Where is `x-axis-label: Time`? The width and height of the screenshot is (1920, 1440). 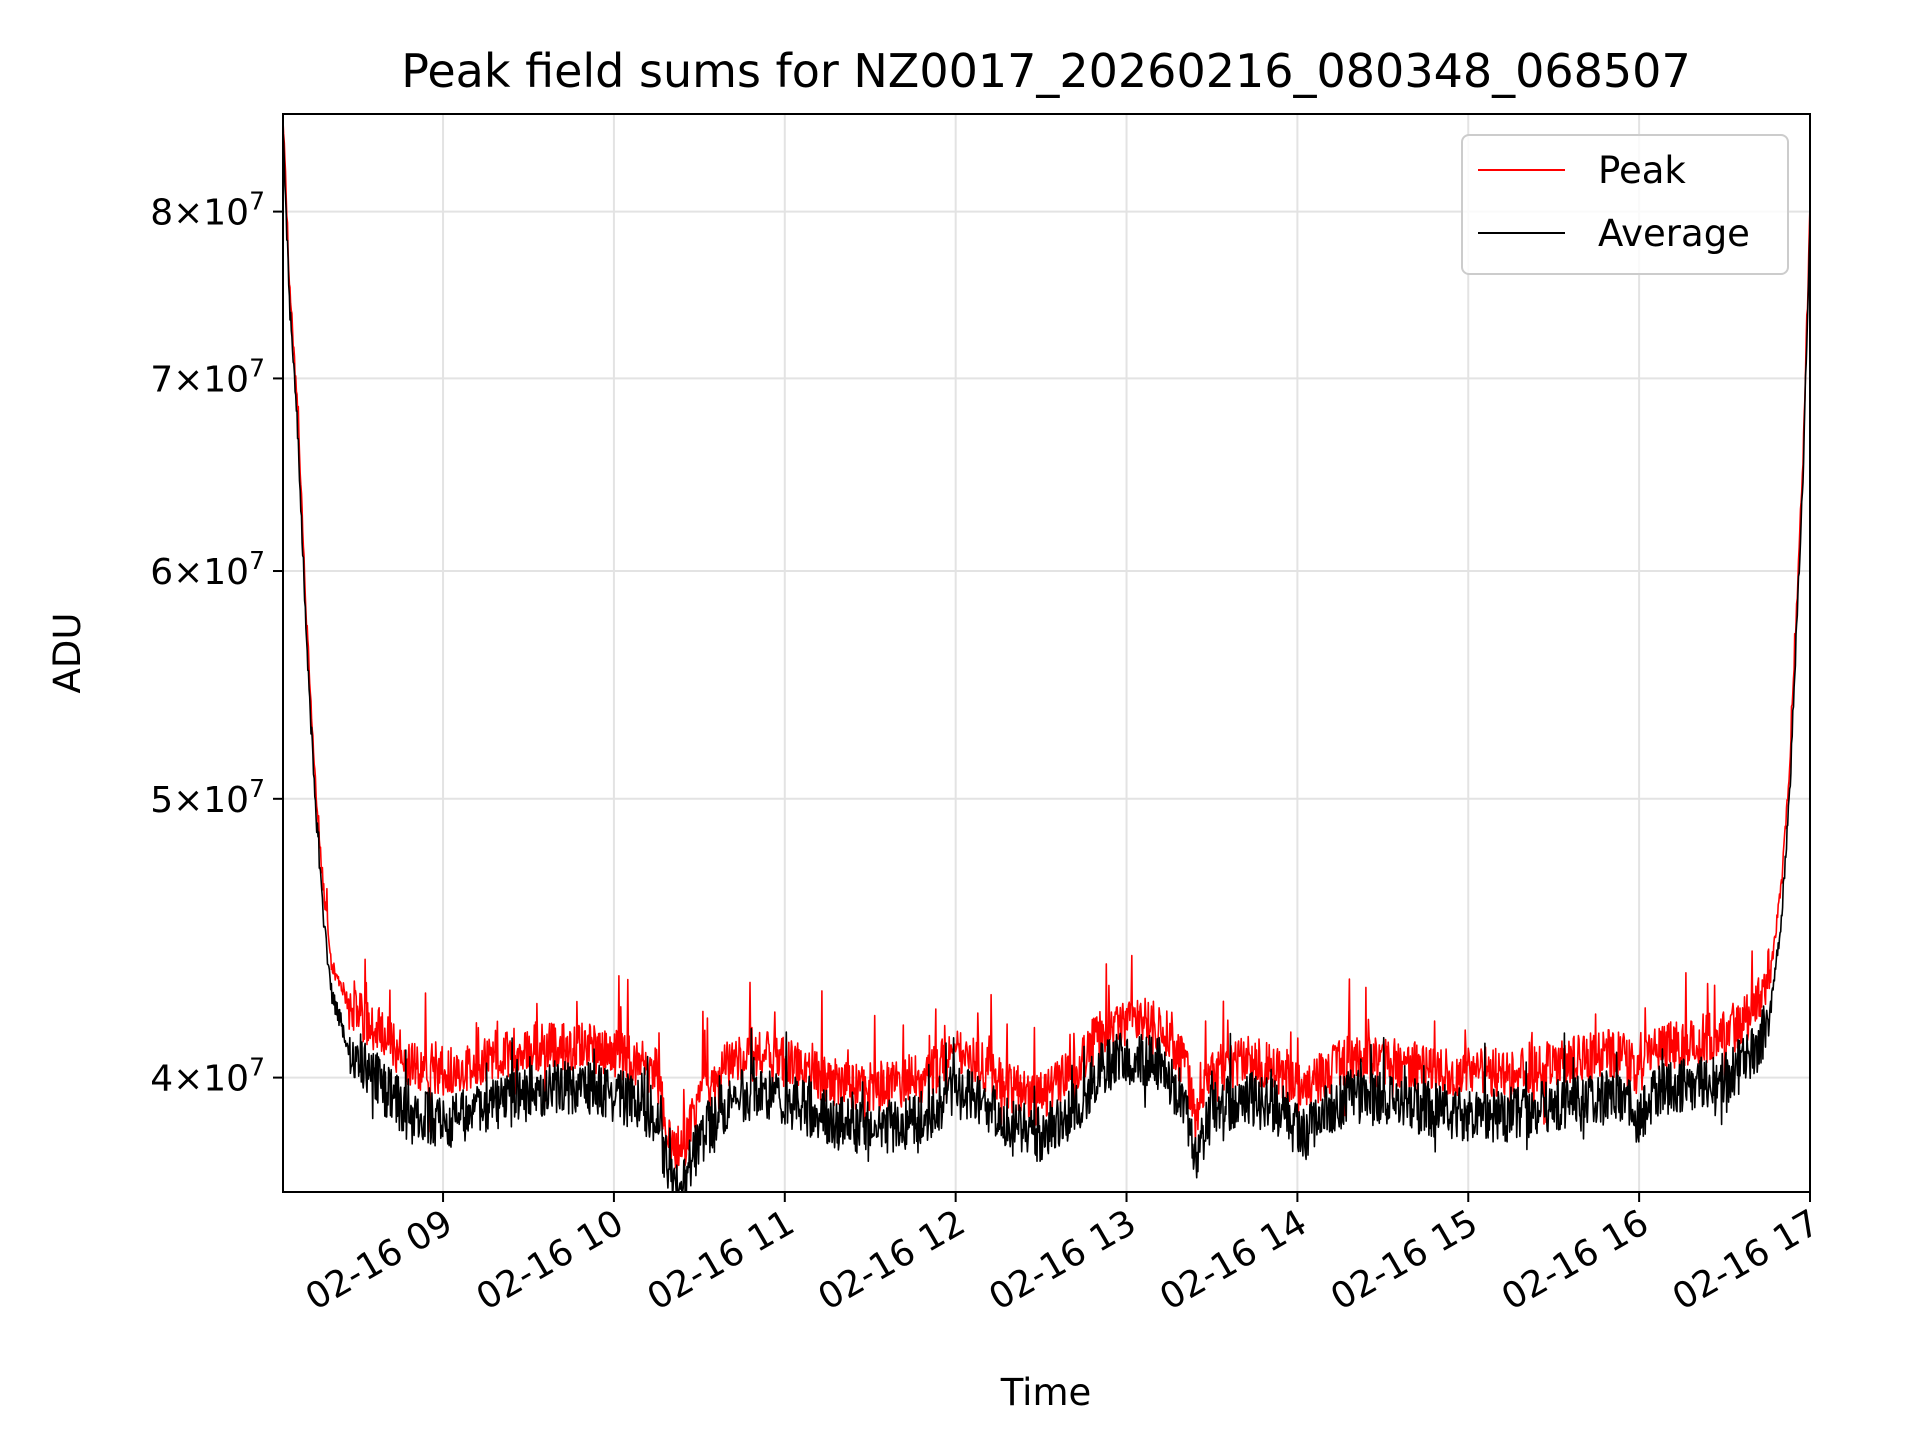 x-axis-label: Time is located at coordinates (1046, 1392).